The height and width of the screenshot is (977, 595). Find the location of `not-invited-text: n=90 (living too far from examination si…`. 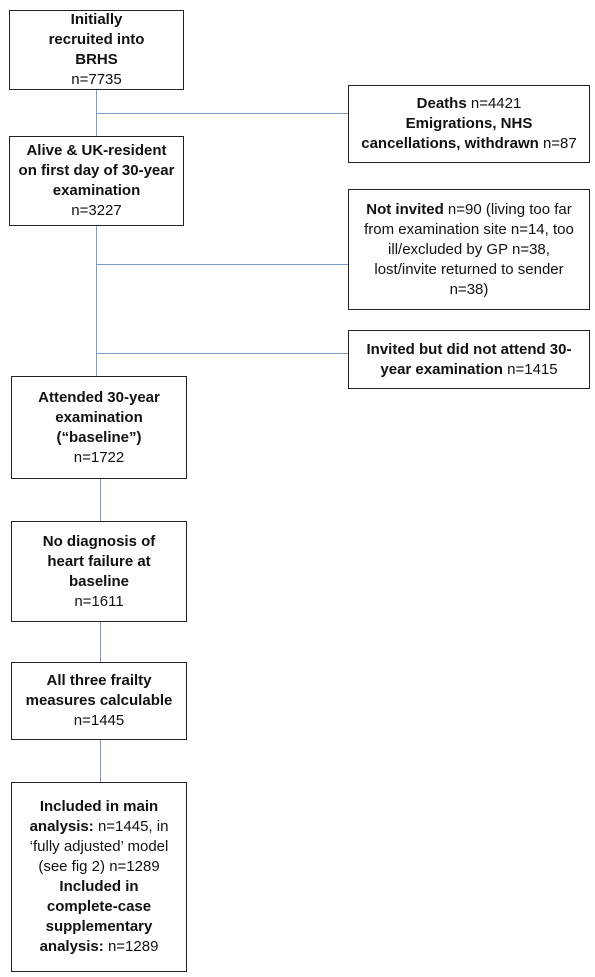

not-invited-text: n=90 (living too far from examination si… is located at coordinates (469, 249).